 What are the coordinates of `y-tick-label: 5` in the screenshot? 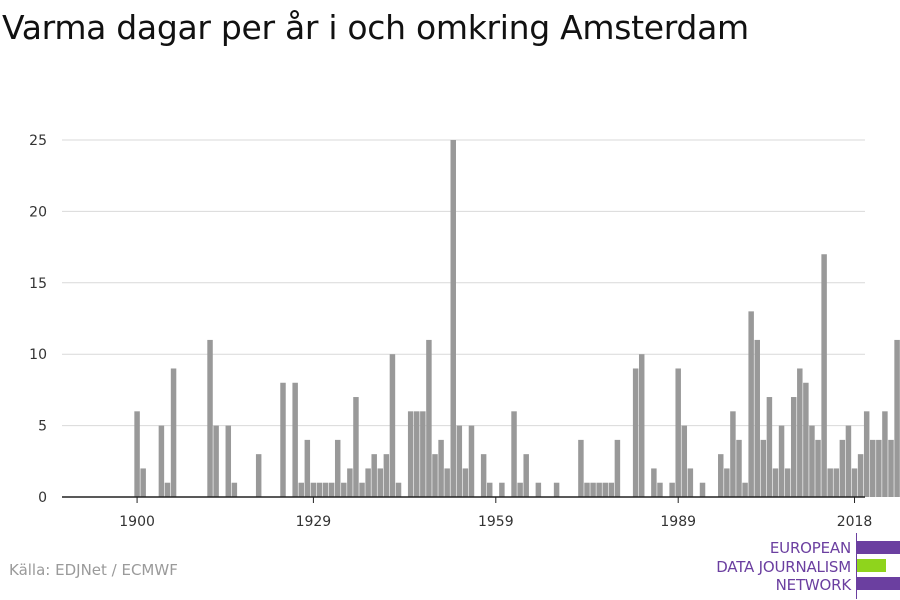 It's located at (42, 427).